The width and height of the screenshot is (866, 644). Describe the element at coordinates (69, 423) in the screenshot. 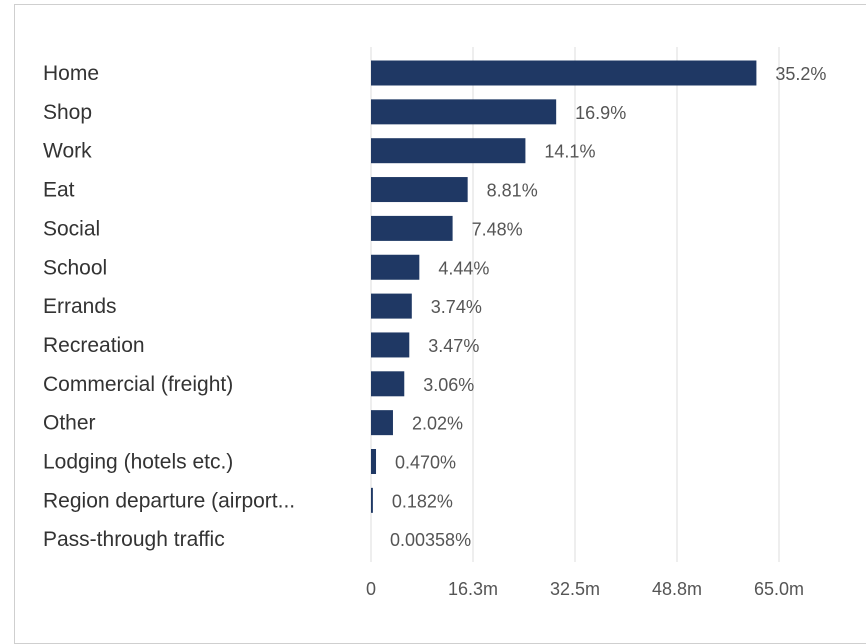

I see `category-label: Other` at that location.